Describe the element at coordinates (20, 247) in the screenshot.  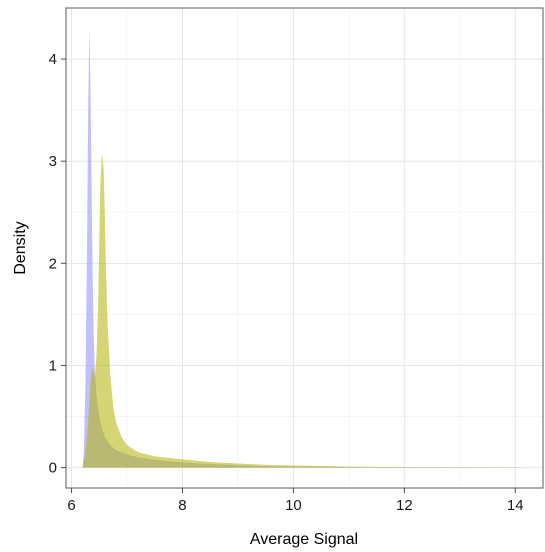
I see `y-axis-title: Density` at that location.